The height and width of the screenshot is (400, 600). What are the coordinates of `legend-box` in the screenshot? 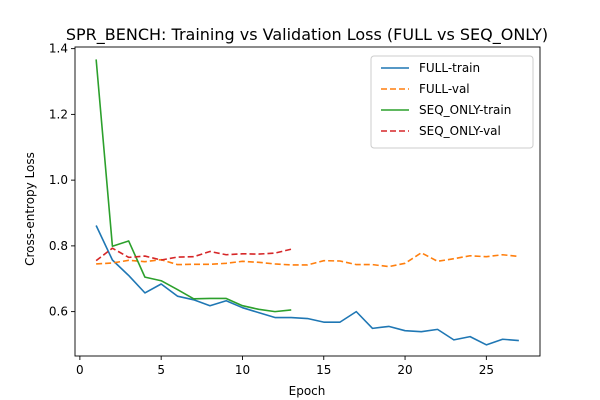 It's located at (452, 102).